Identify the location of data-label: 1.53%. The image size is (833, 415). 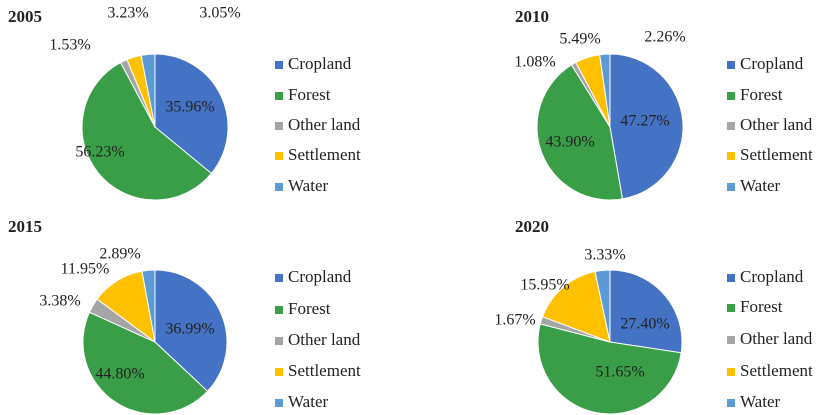
(69, 45).